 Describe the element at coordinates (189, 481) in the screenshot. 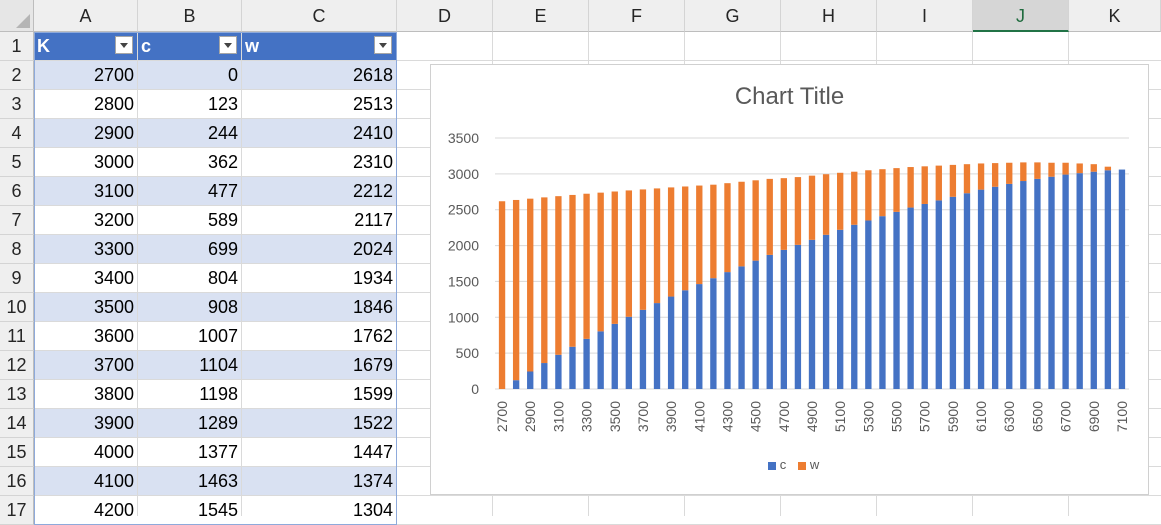

I see `table-cell: 1463` at that location.